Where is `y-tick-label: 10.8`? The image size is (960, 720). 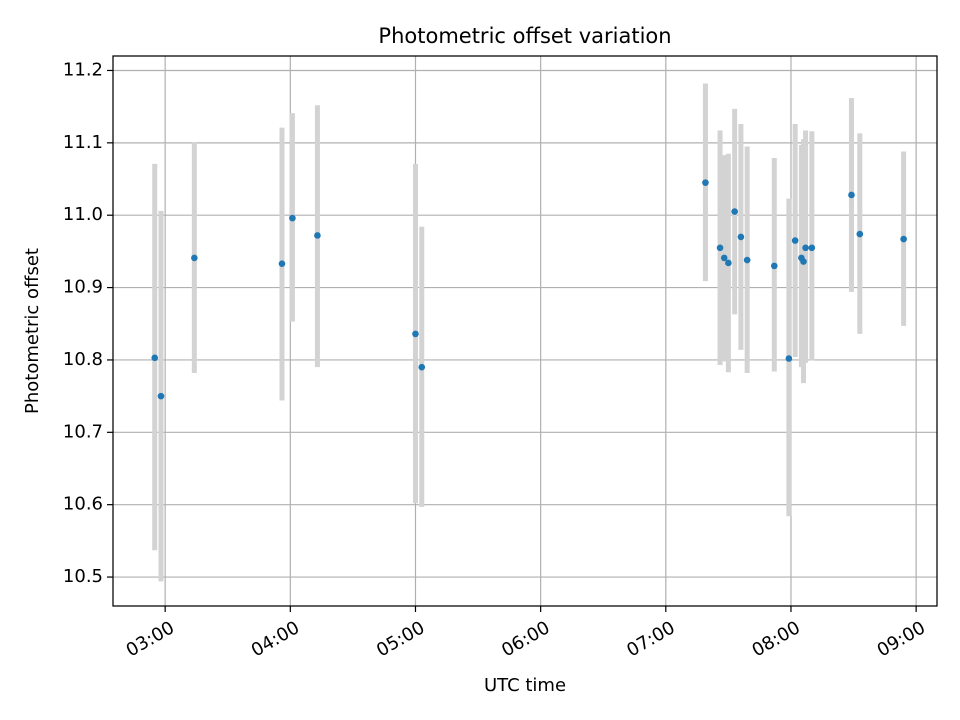 y-tick-label: 10.8 is located at coordinates (83, 359).